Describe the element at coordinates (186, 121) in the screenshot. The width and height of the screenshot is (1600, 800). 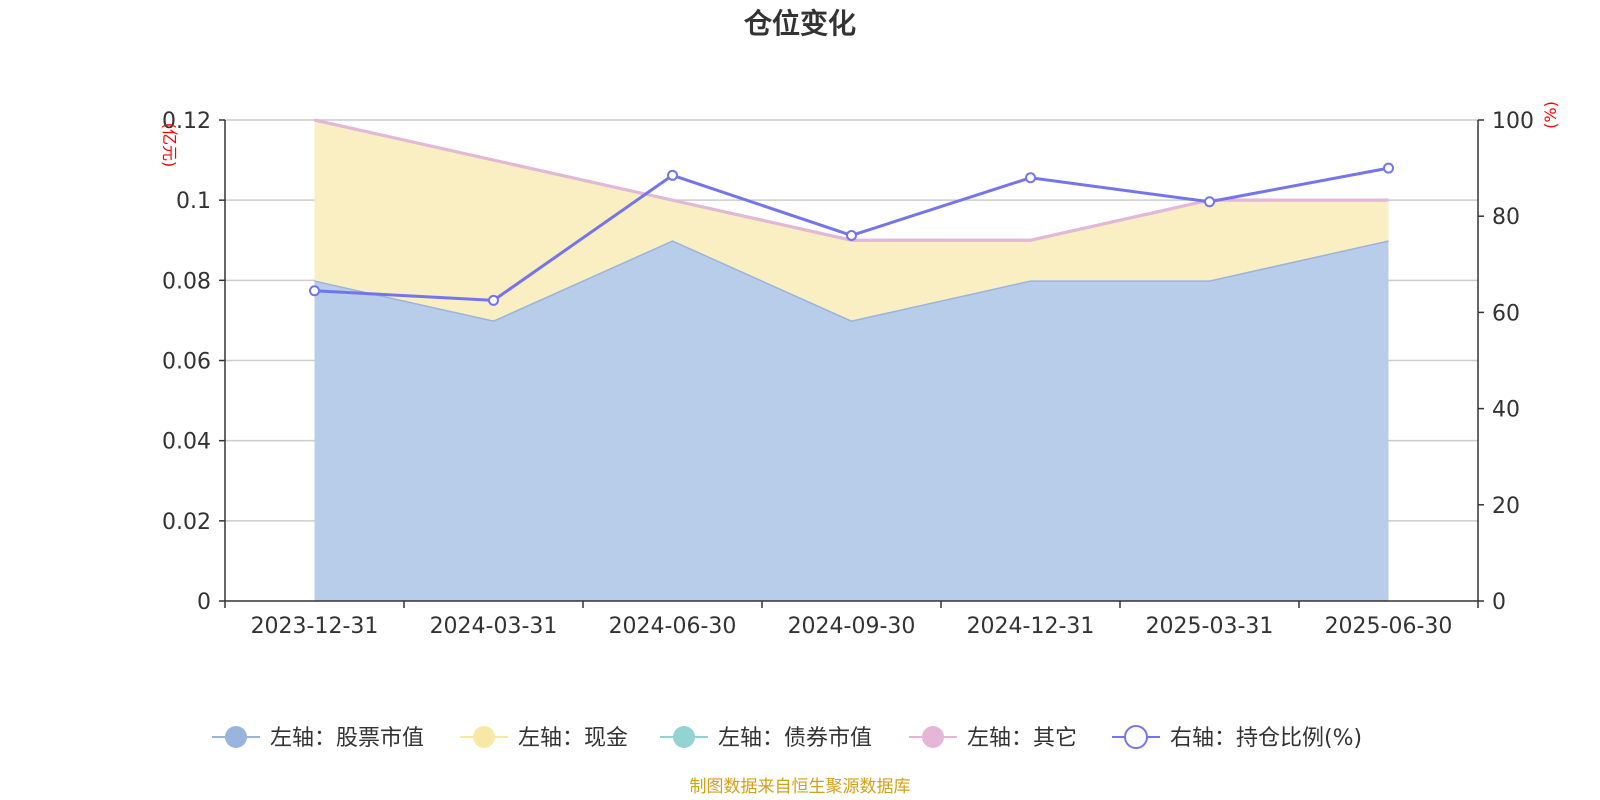
I see `left-tick-label: 0.12` at that location.